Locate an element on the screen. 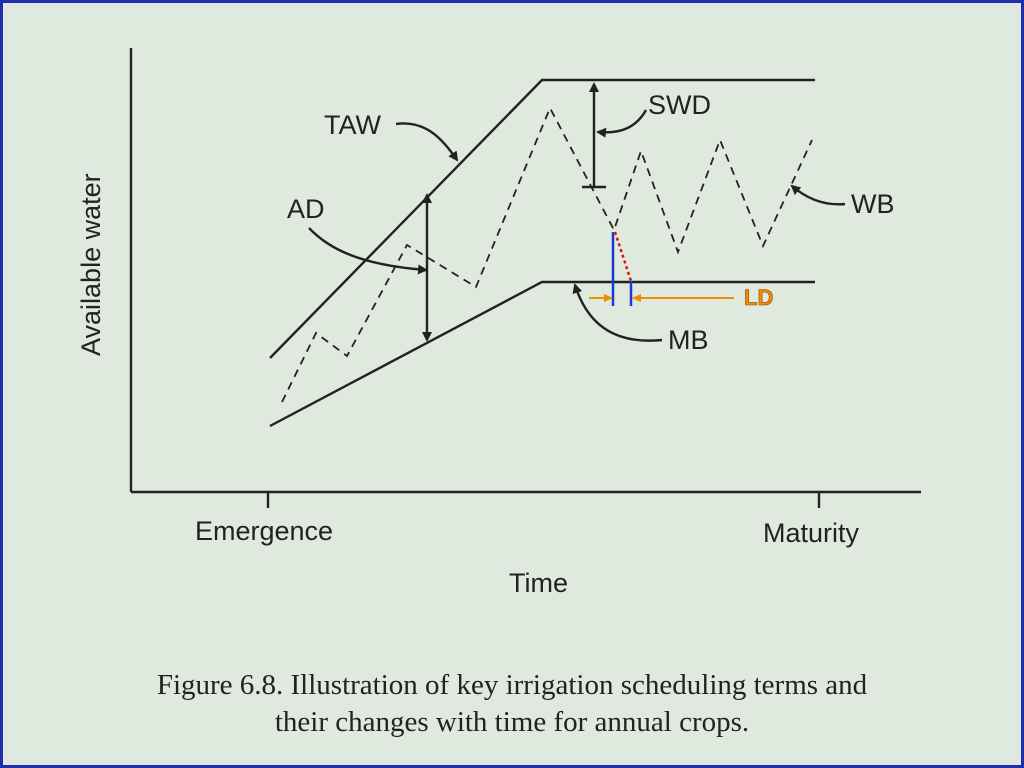 The height and width of the screenshot is (768, 1024). mb-leader is located at coordinates (617, 312).